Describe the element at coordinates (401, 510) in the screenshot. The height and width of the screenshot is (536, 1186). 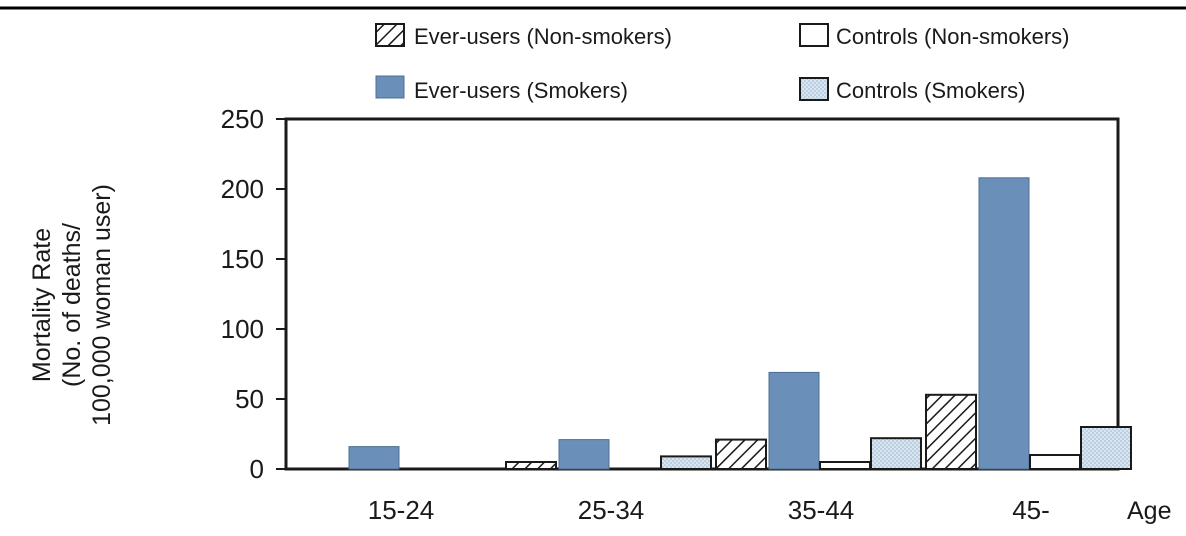
I see `x-tick-label: 15-24` at that location.